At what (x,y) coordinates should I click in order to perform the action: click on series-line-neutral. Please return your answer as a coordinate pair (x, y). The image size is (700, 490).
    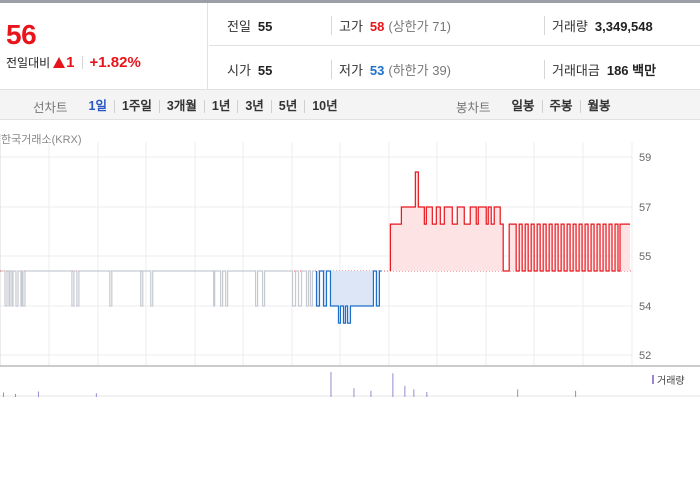
    Looking at the image, I should click on (158, 288).